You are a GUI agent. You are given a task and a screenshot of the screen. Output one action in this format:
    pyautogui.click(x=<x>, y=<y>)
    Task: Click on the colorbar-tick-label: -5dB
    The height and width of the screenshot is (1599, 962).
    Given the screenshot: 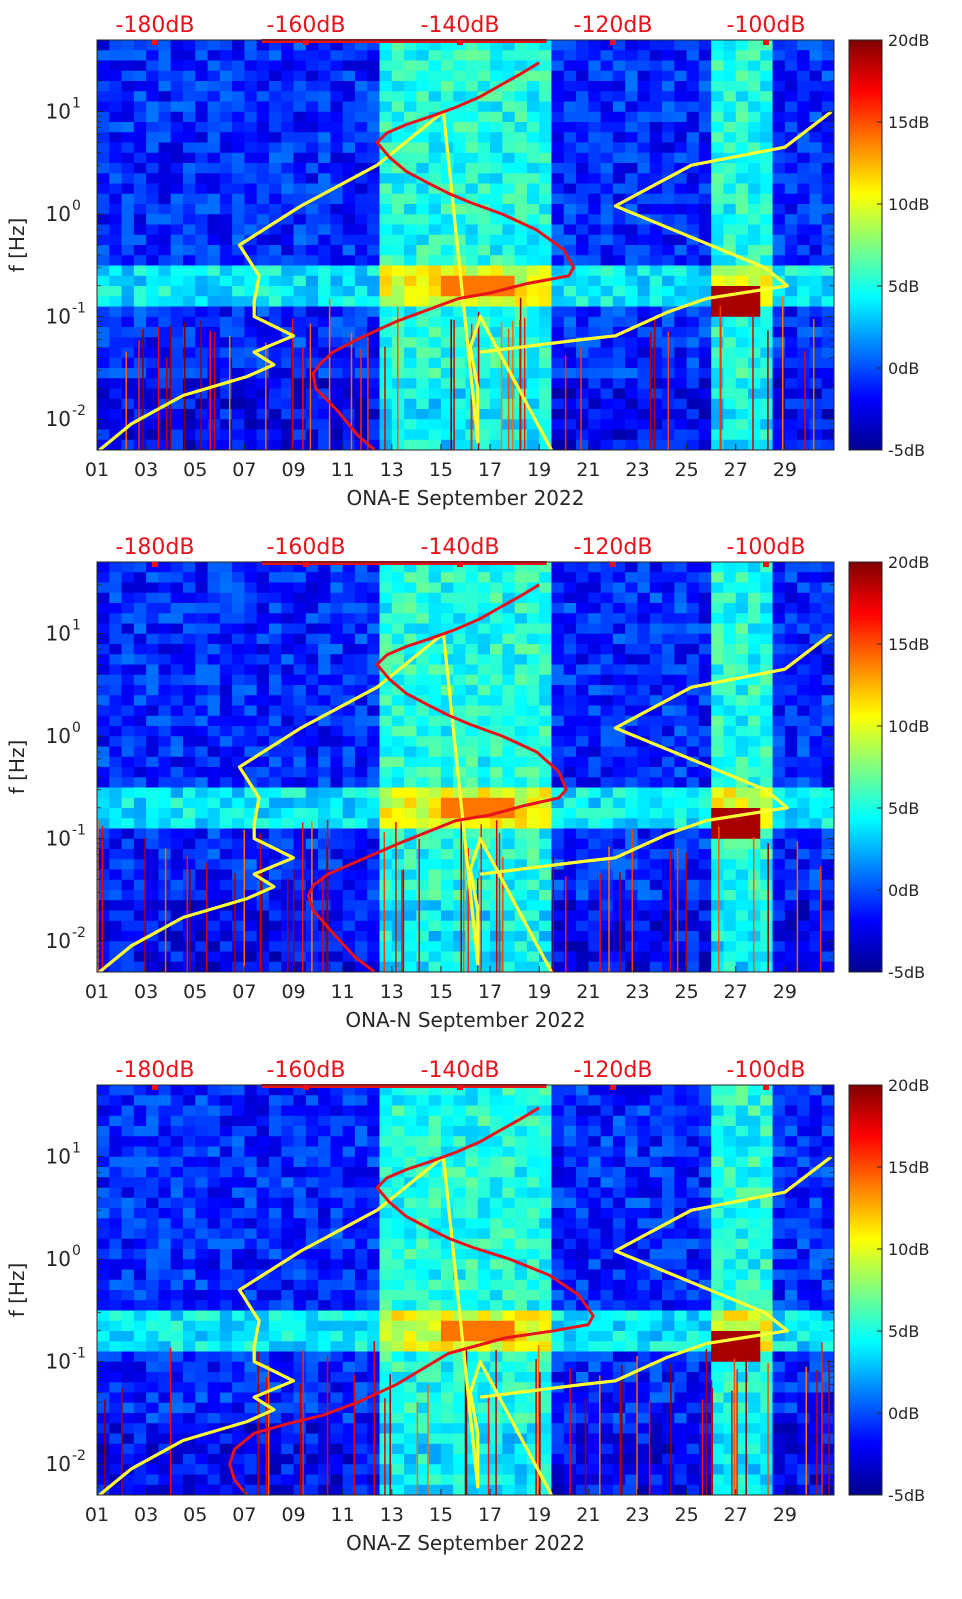 What is the action you would take?
    pyautogui.click(x=906, y=1495)
    